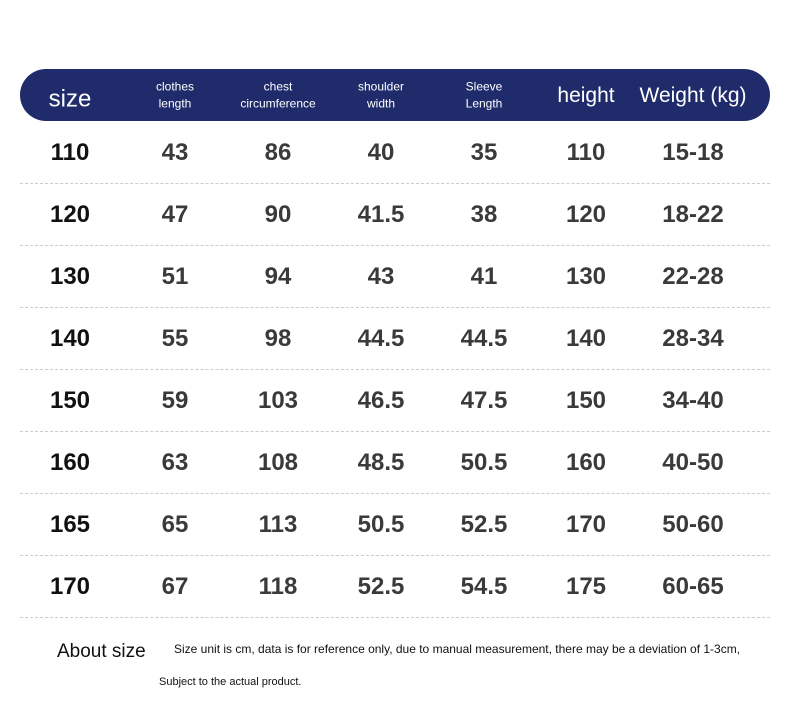 The height and width of the screenshot is (703, 790). What do you see at coordinates (175, 276) in the screenshot?
I see `table-cell: 51` at bounding box center [175, 276].